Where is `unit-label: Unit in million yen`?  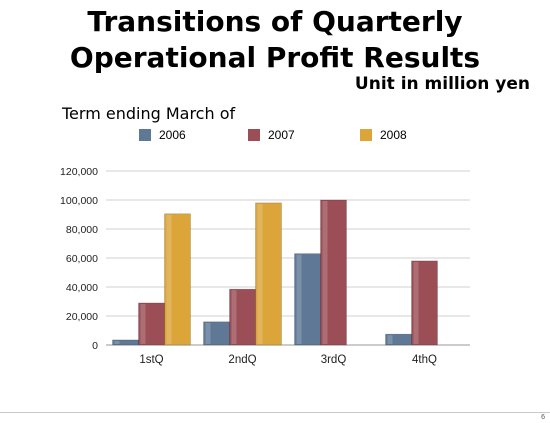
unit-label: Unit in million yen is located at coordinates (442, 84).